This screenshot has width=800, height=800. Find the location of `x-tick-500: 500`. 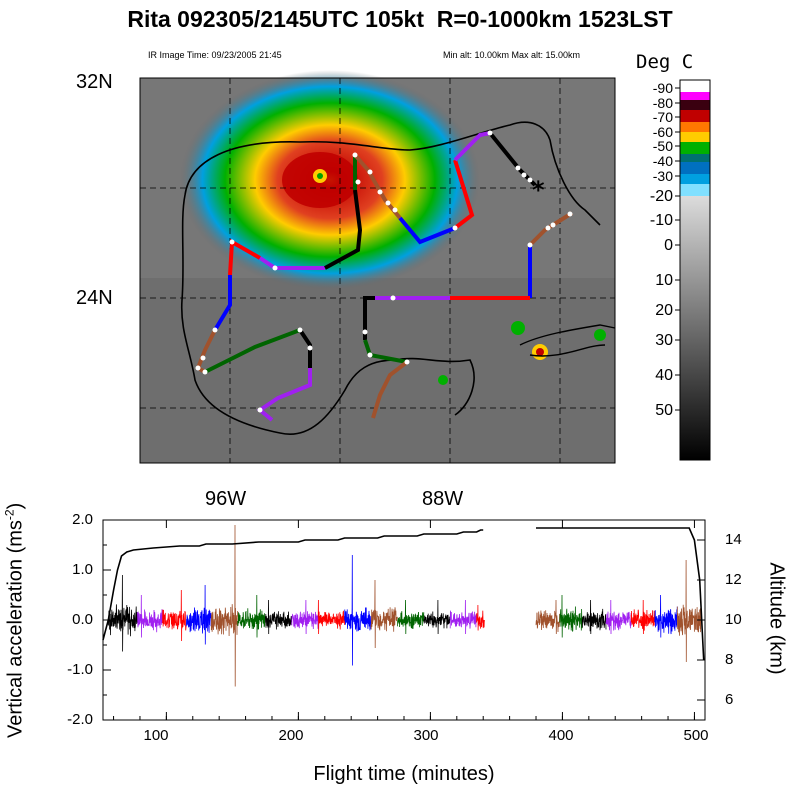

x-tick-500: 500 is located at coordinates (696, 735).